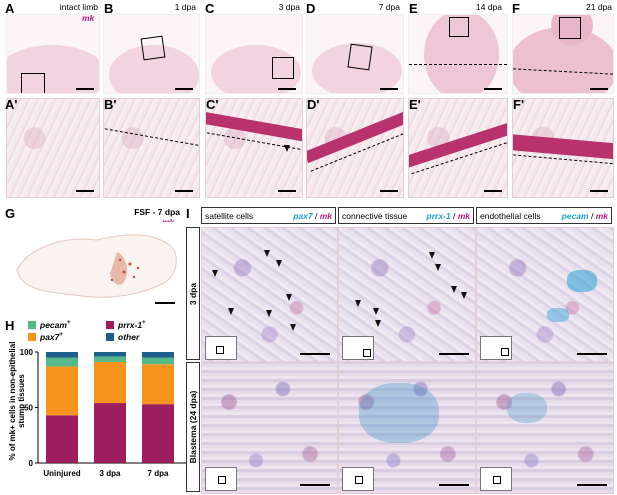 The image size is (617, 495). Describe the element at coordinates (212, 104) in the screenshot. I see `panel-letter: C'` at that location.